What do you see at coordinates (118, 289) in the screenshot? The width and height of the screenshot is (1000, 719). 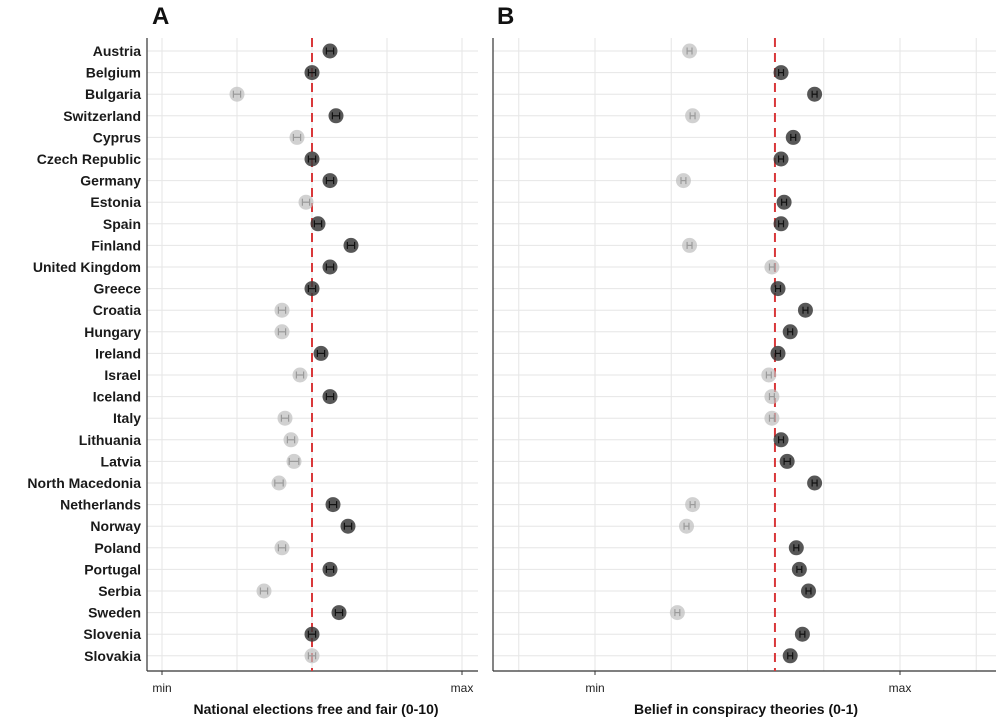 I see `country-label: Greece` at bounding box center [118, 289].